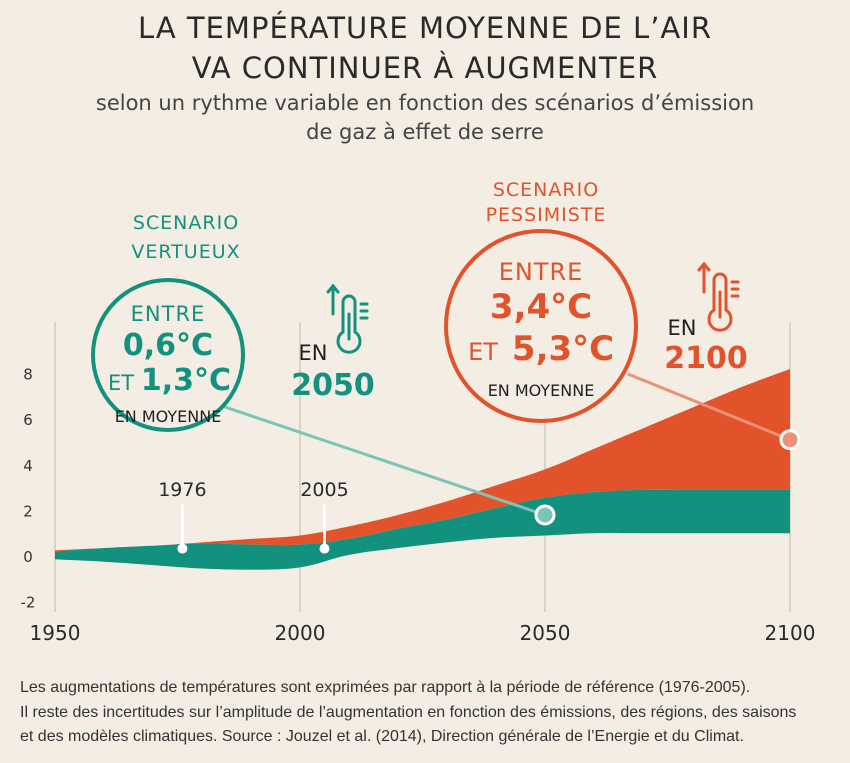 This screenshot has height=763, width=850. Describe the element at coordinates (425, 28) in the screenshot. I see `title-line-1: LA TEMPÉRATURE MOYENNE DE L’AIR` at that location.